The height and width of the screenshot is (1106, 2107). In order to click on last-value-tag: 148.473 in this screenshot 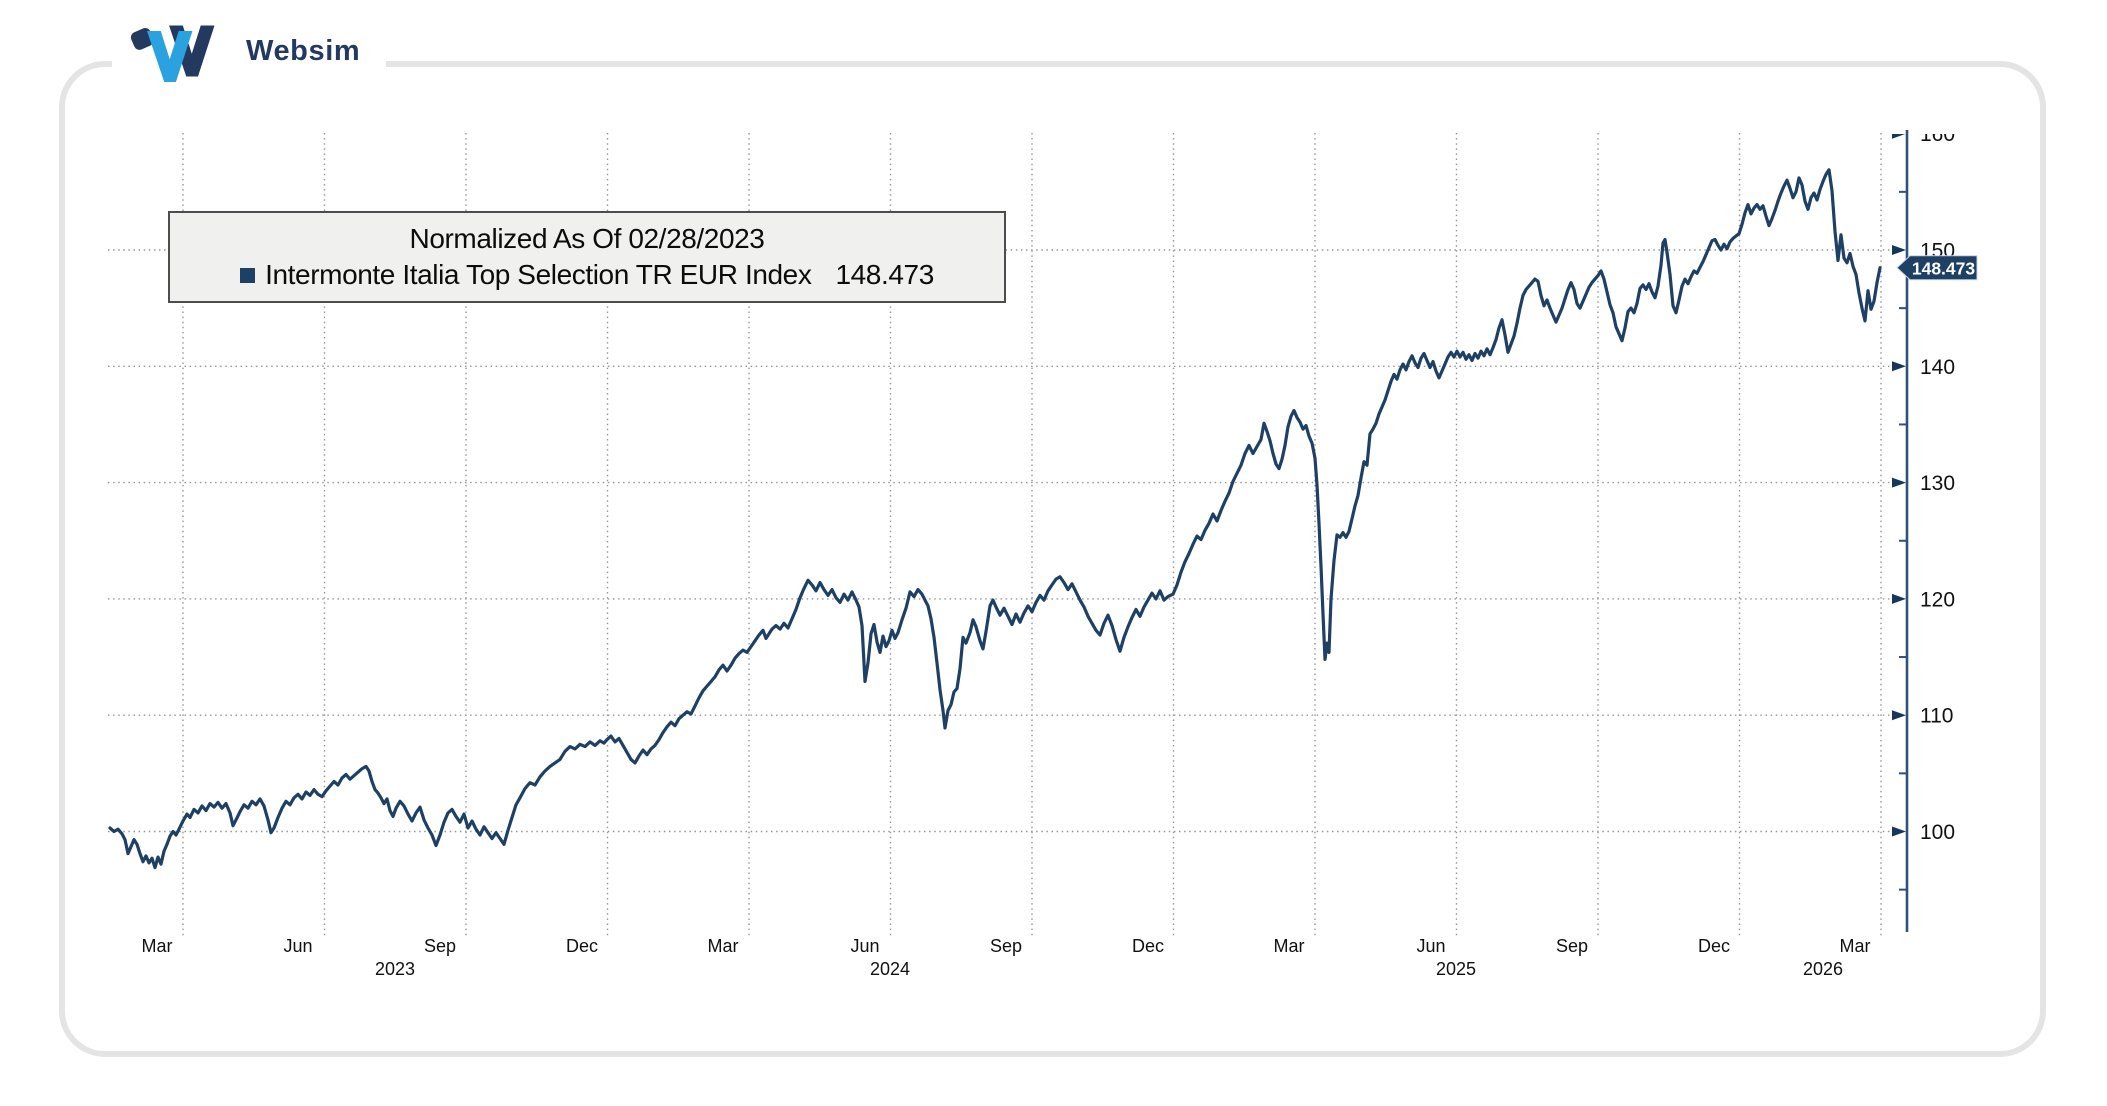, I will do `click(1937, 268)`.